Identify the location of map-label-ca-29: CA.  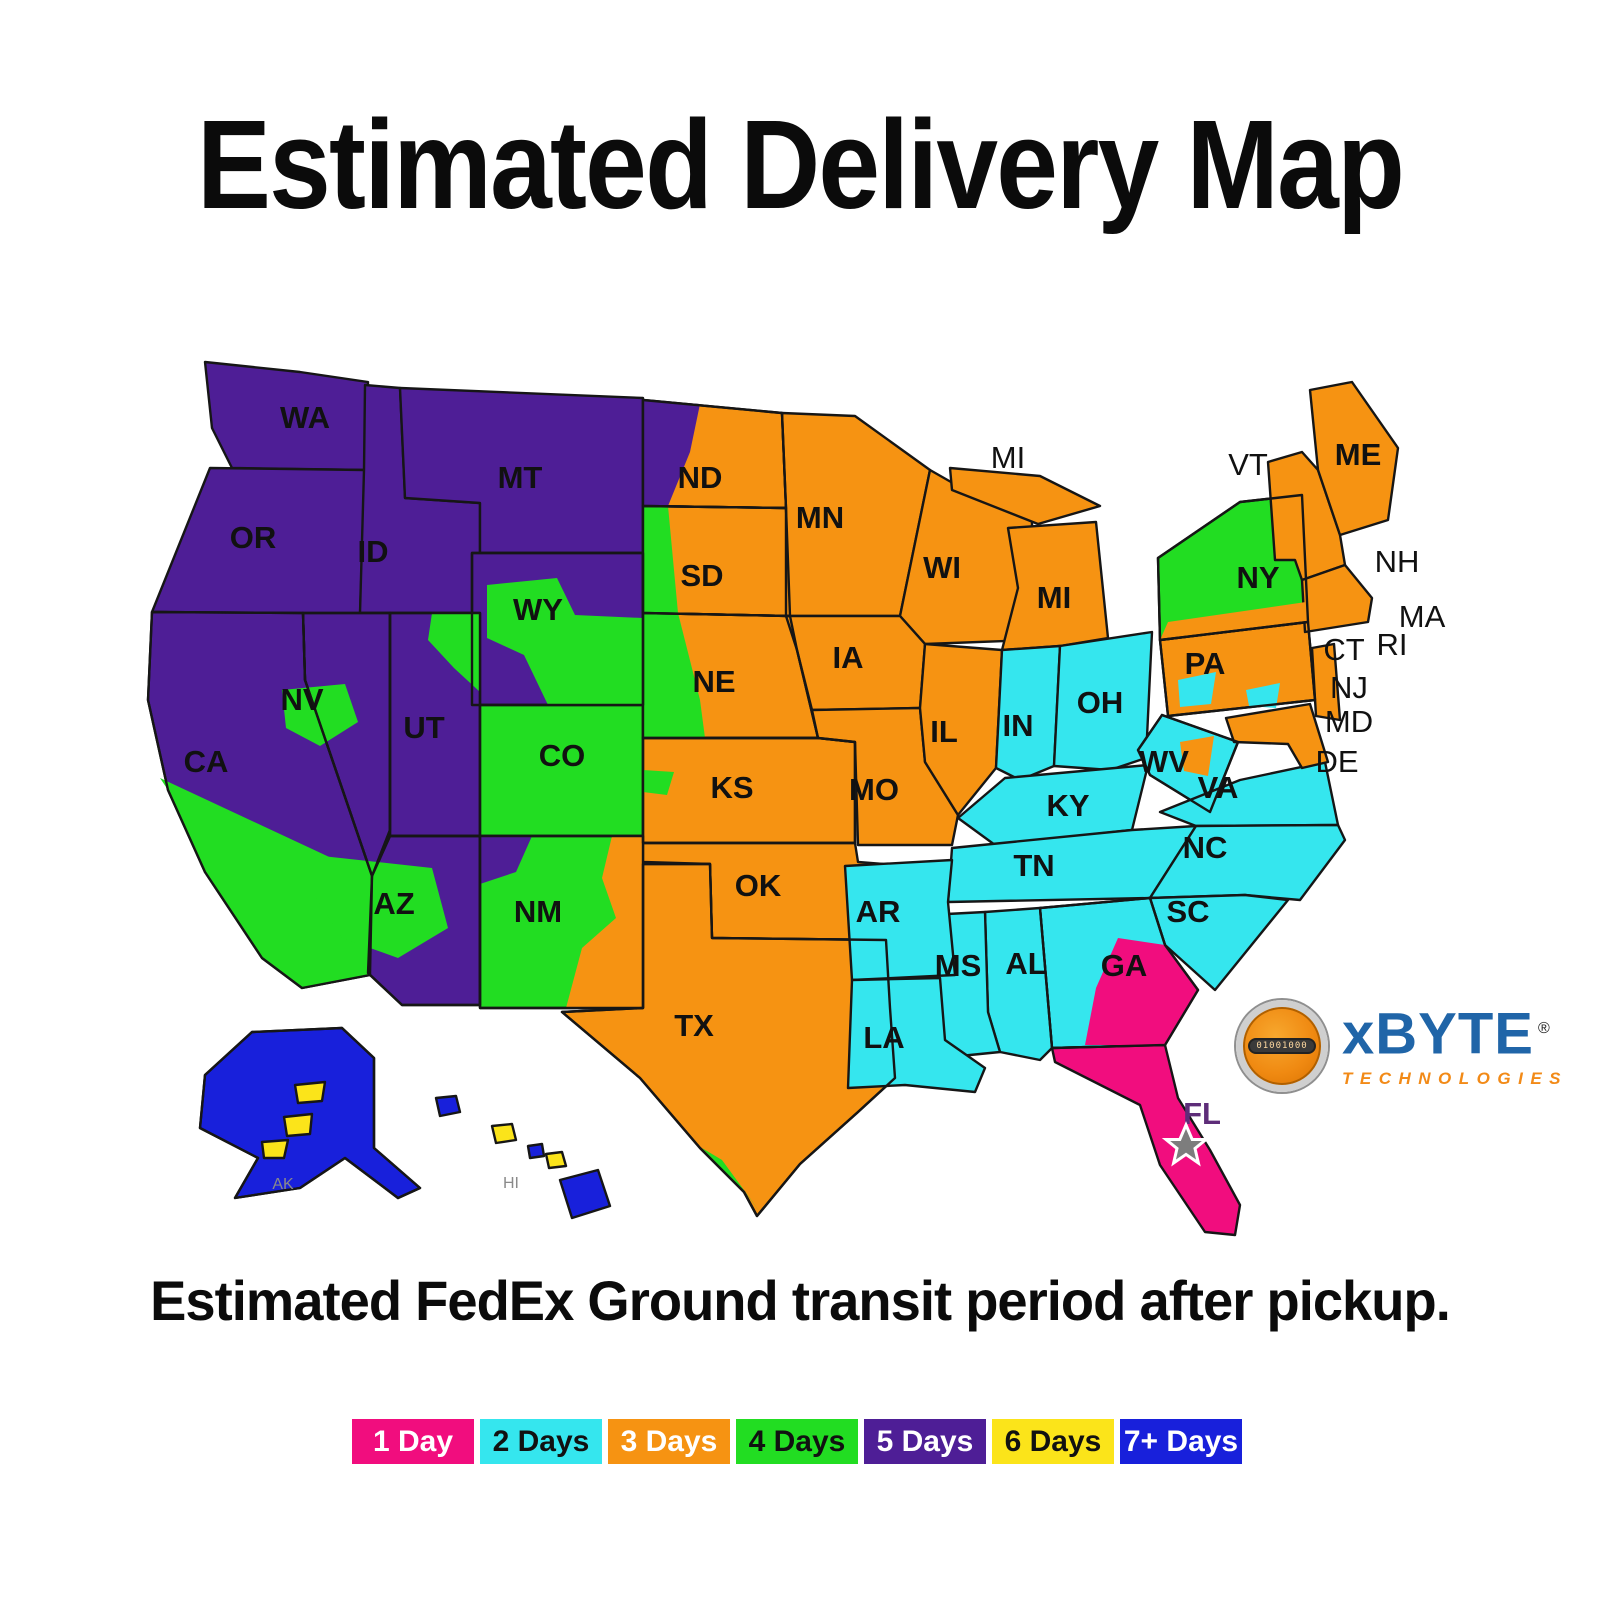
(206, 761).